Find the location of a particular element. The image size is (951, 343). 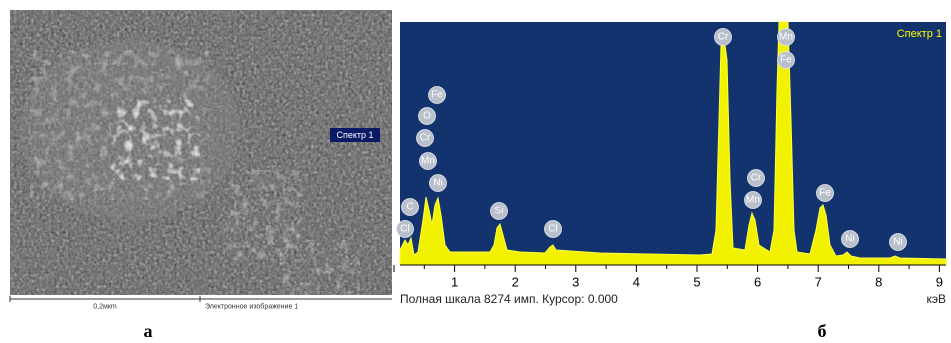

spectrum-marker is located at coordinates (355, 135).